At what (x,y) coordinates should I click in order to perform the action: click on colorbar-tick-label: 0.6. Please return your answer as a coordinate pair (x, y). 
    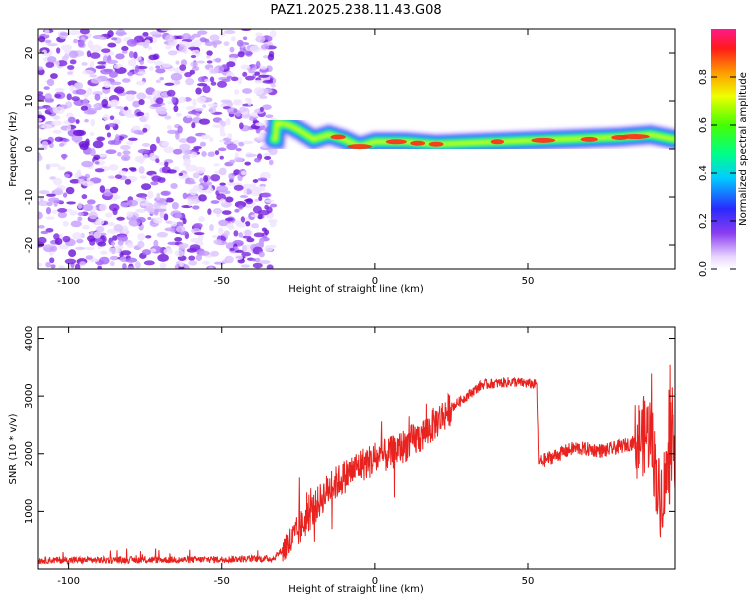
    Looking at the image, I should click on (703, 125).